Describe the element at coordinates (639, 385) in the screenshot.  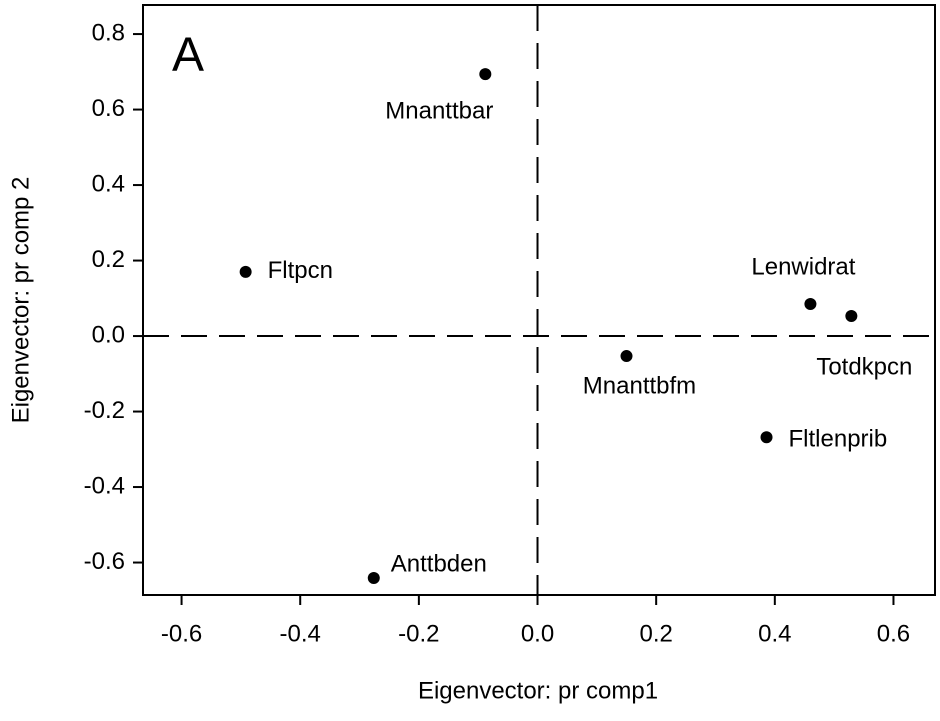
I see `point-label: Mnanttbfm` at that location.